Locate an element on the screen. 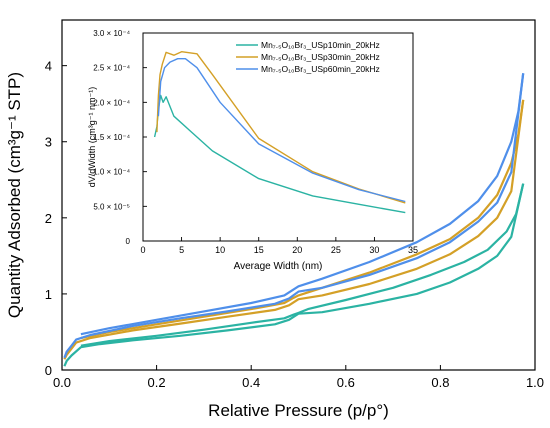 This screenshot has height=428, width=550. inset-x-tick-label: 30 is located at coordinates (374, 250).